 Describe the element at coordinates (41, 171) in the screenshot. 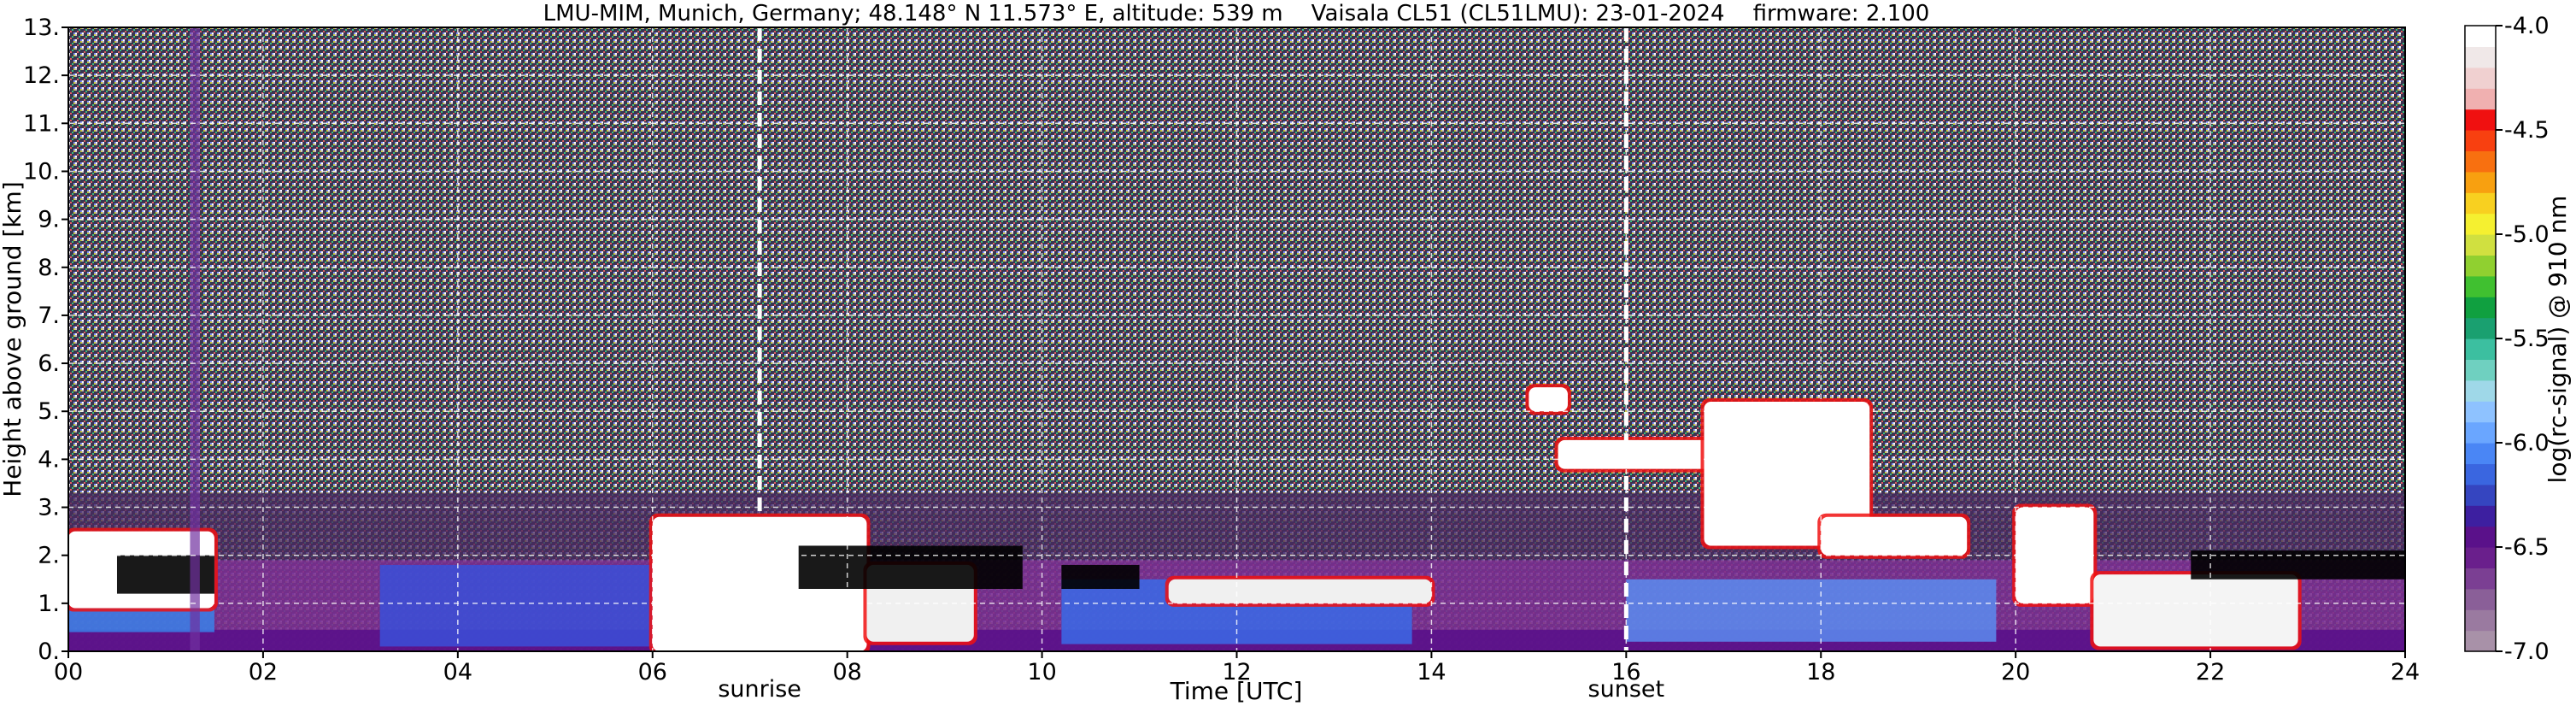

I see `y-tick-label: 10.` at that location.